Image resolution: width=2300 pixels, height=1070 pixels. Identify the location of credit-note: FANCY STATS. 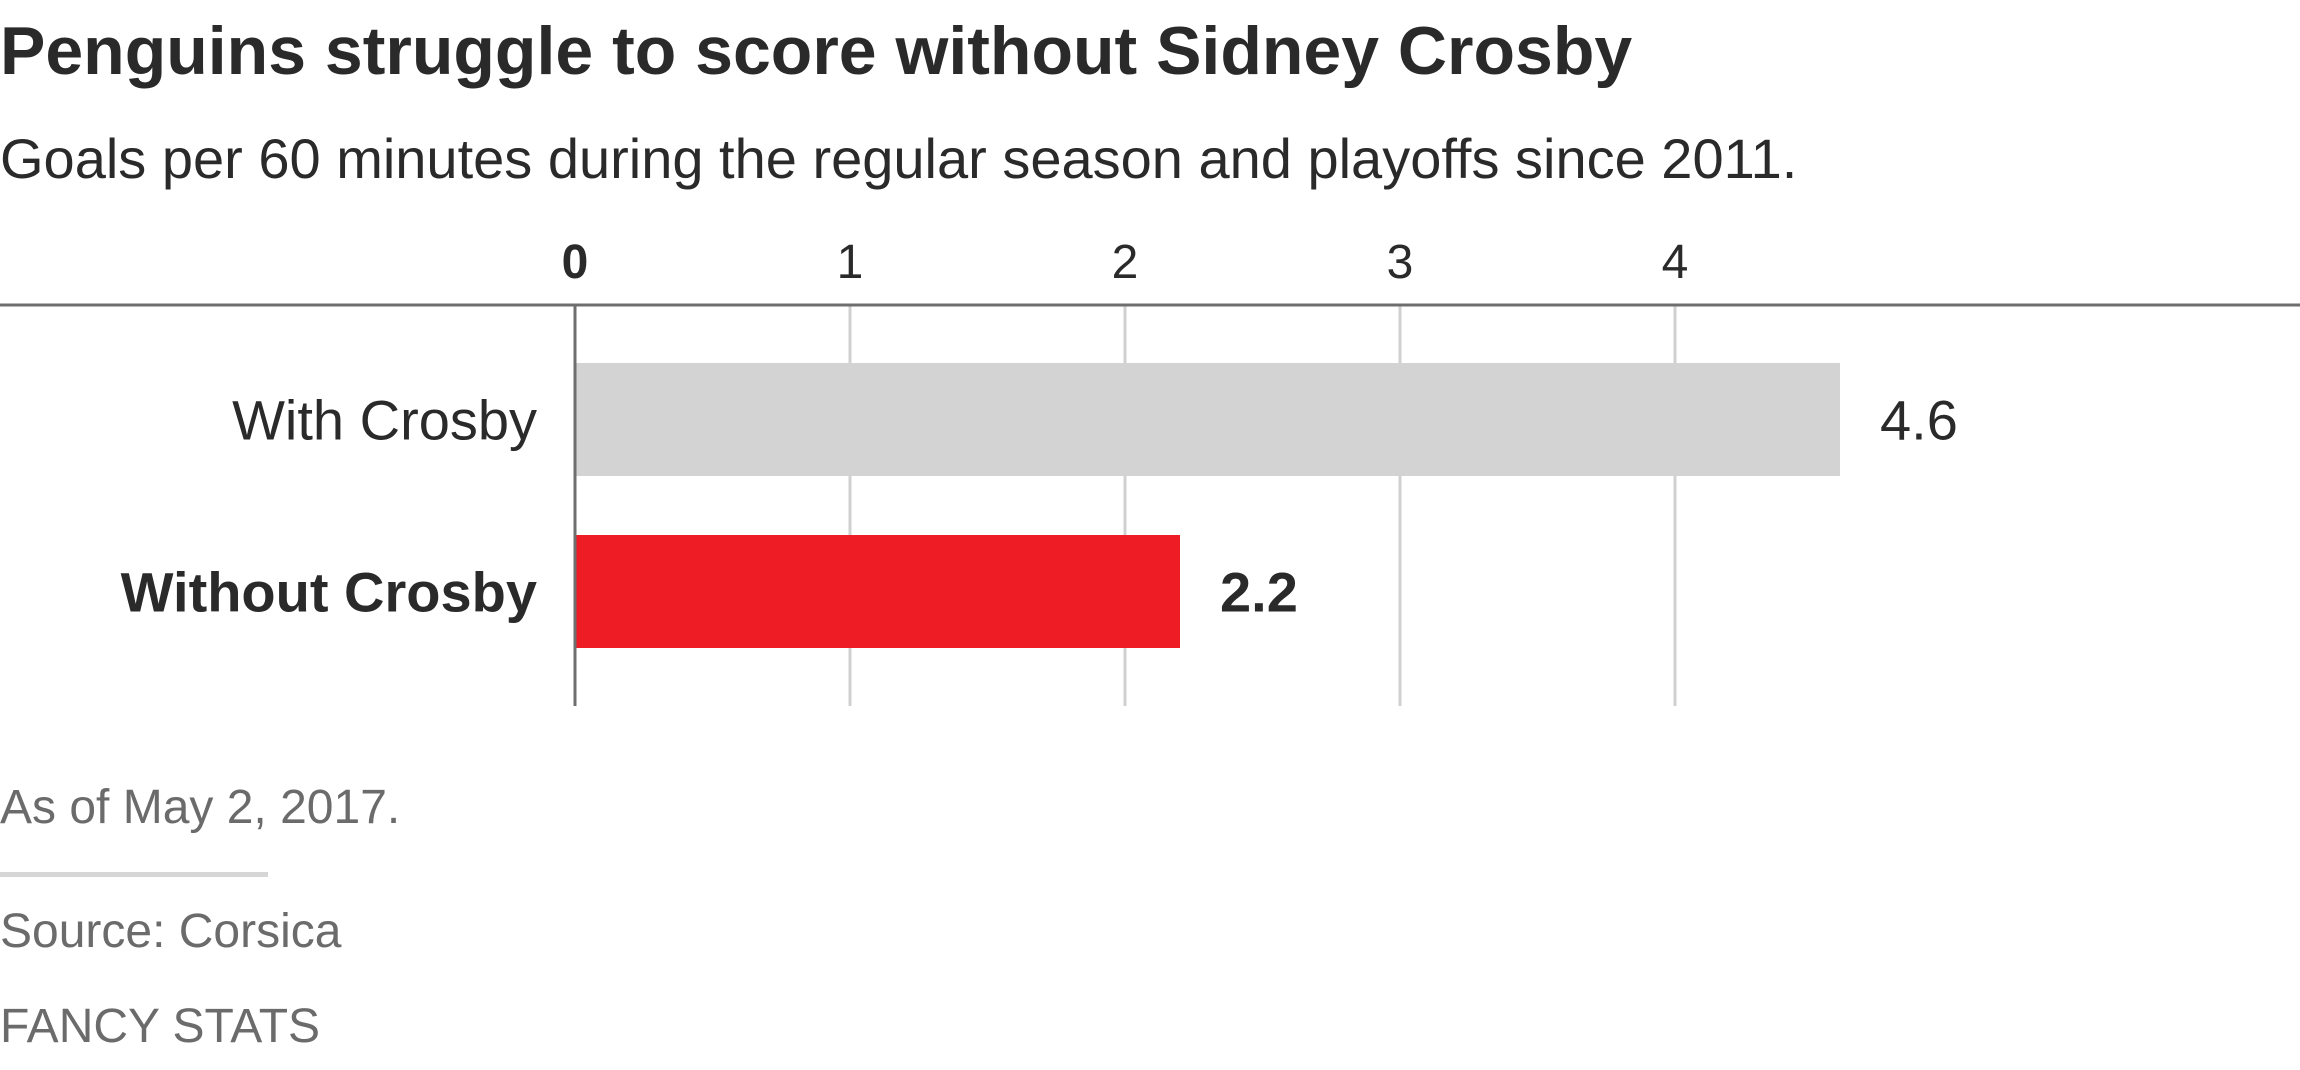
(160, 1026).